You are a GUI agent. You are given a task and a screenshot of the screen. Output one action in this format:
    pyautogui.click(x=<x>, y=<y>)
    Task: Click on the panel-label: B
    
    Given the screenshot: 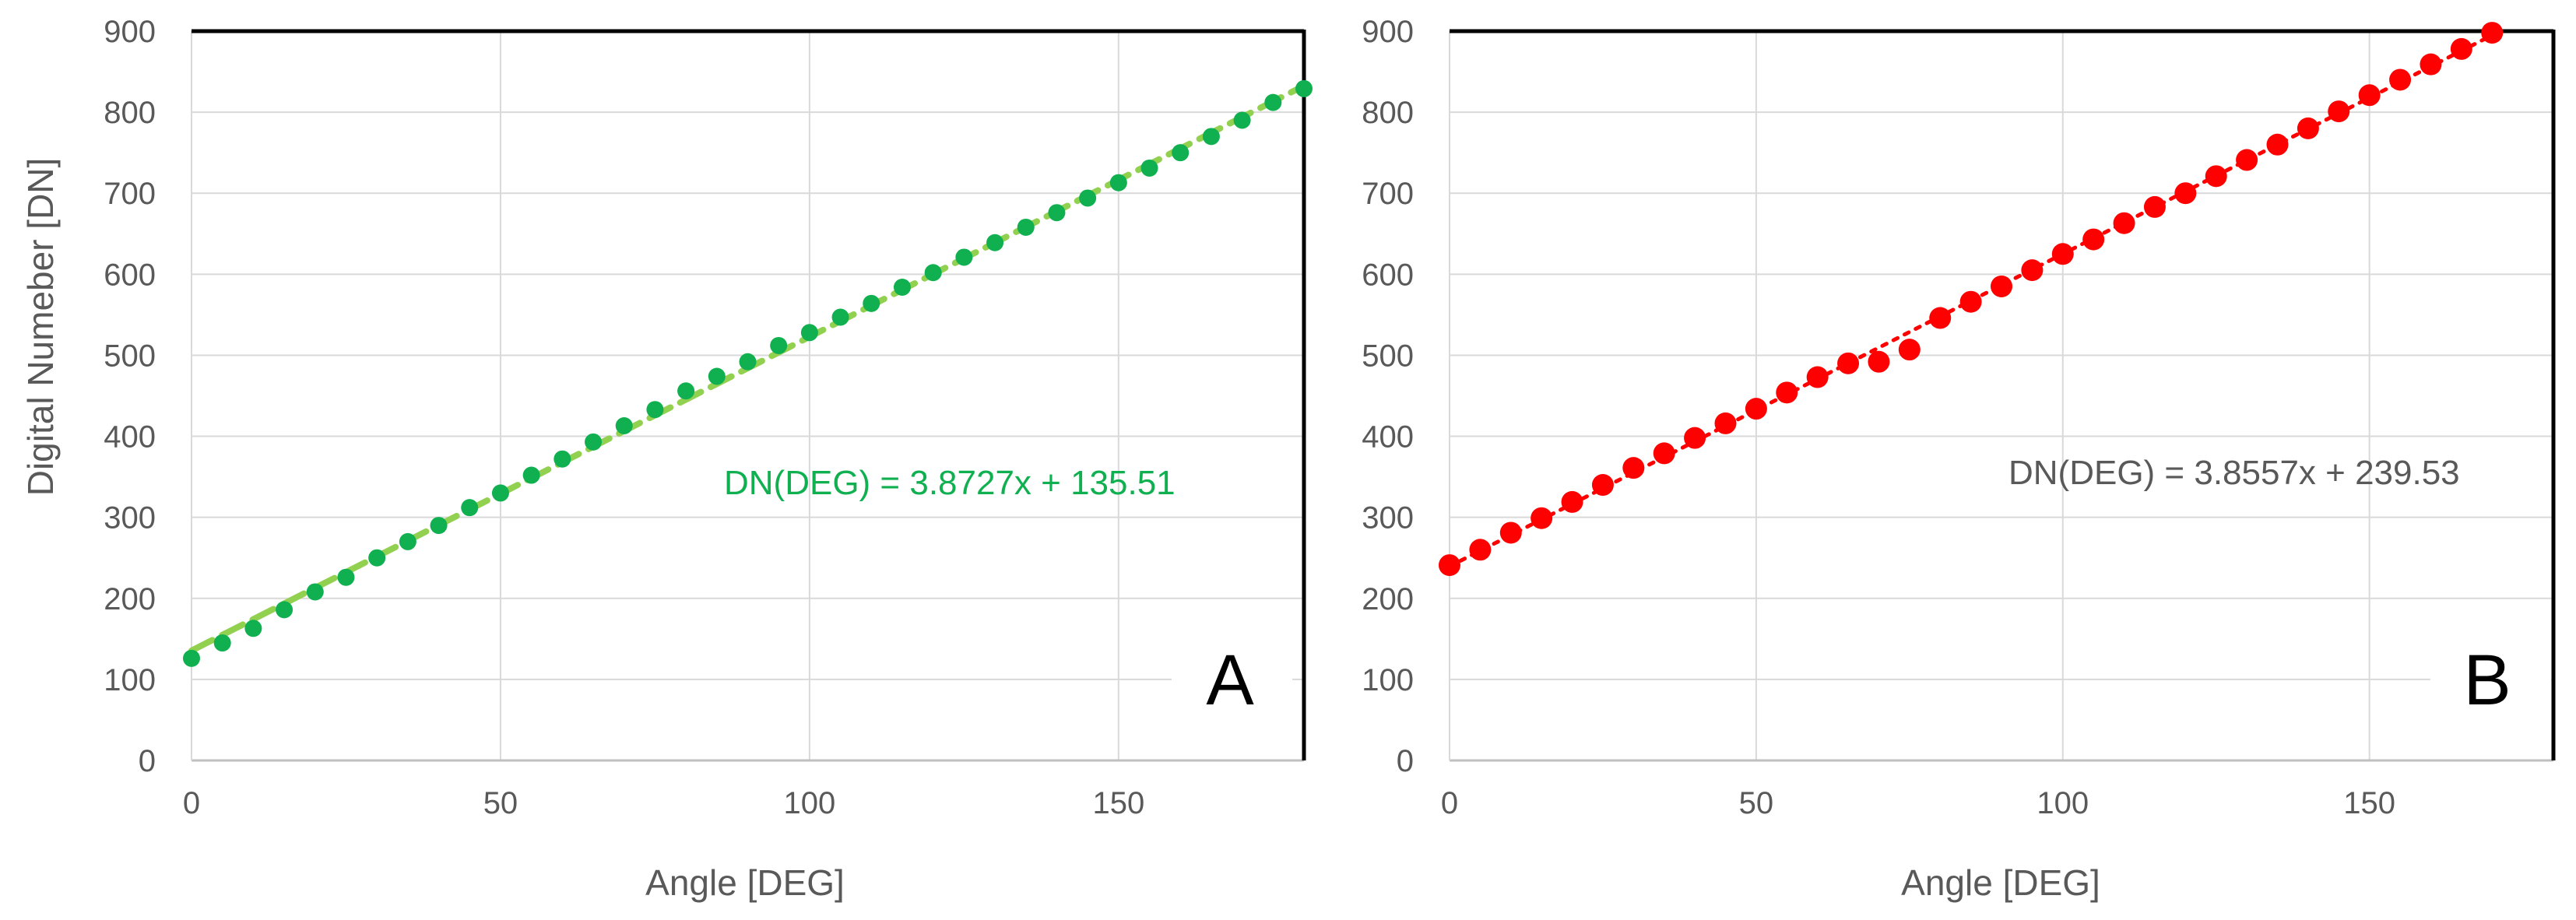 What is the action you would take?
    pyautogui.click(x=2487, y=680)
    